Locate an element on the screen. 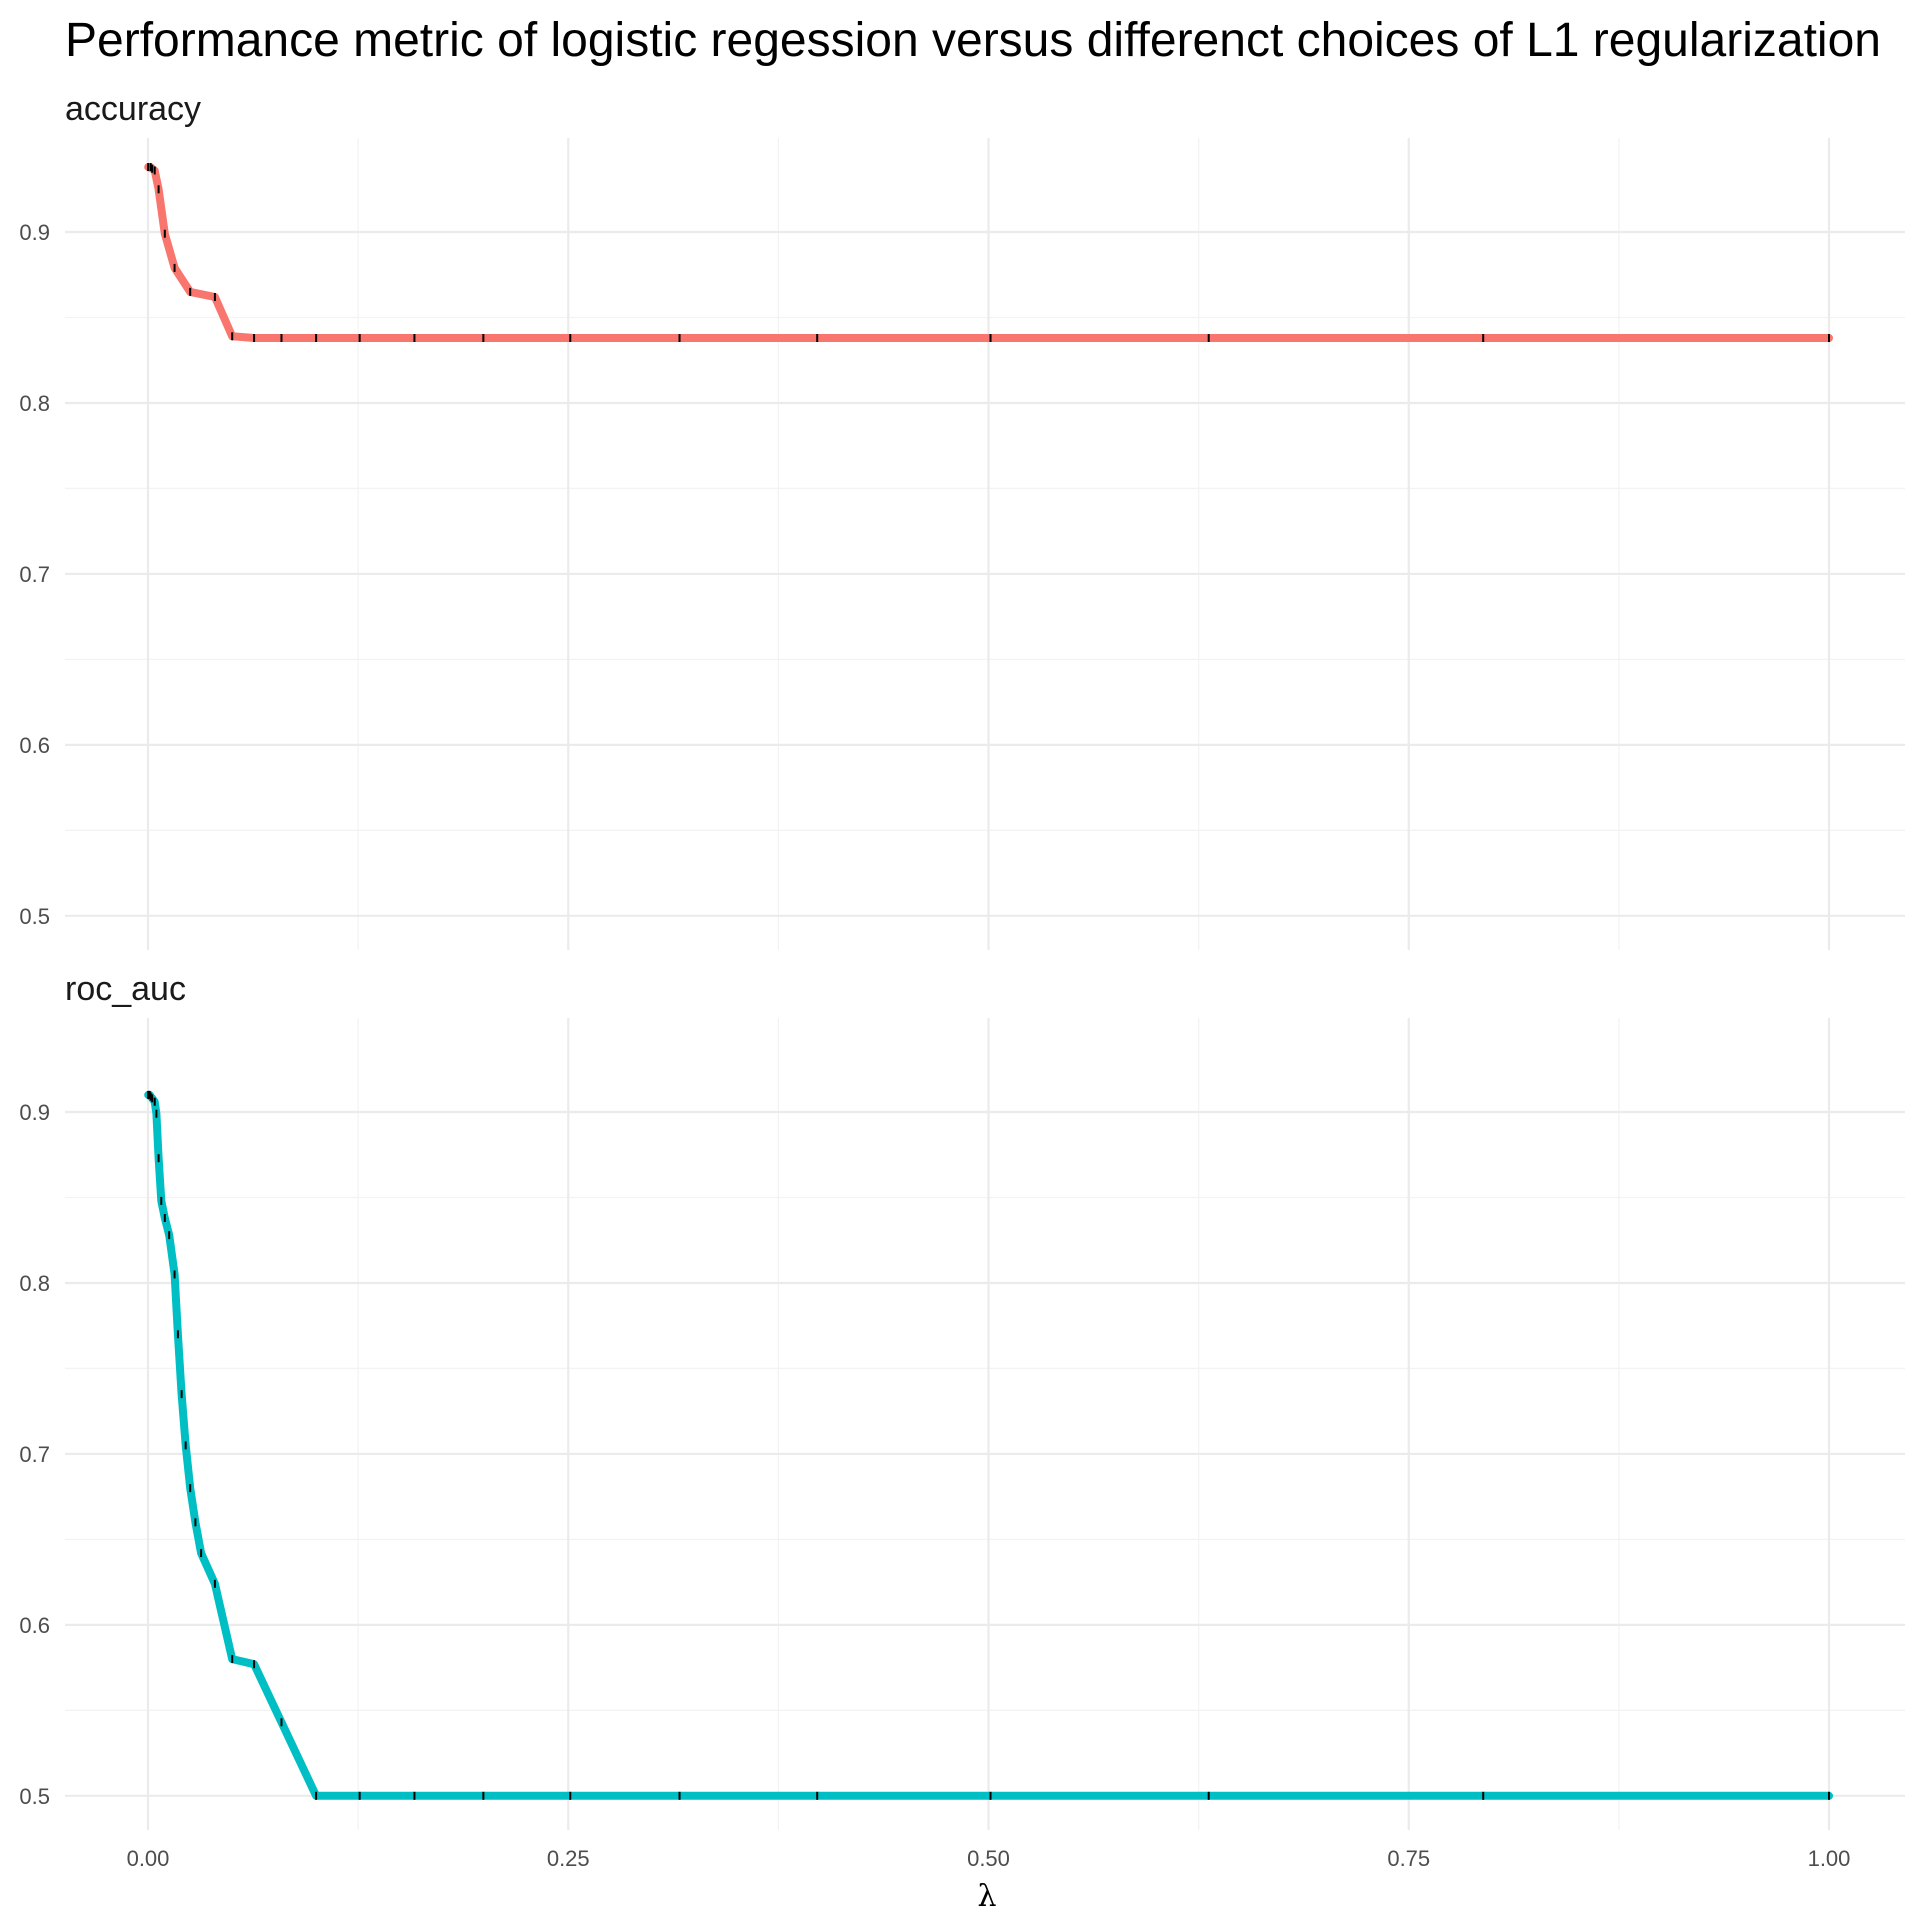 The image size is (1920, 1920). panel-strip-label: accuracy is located at coordinates (133, 109).